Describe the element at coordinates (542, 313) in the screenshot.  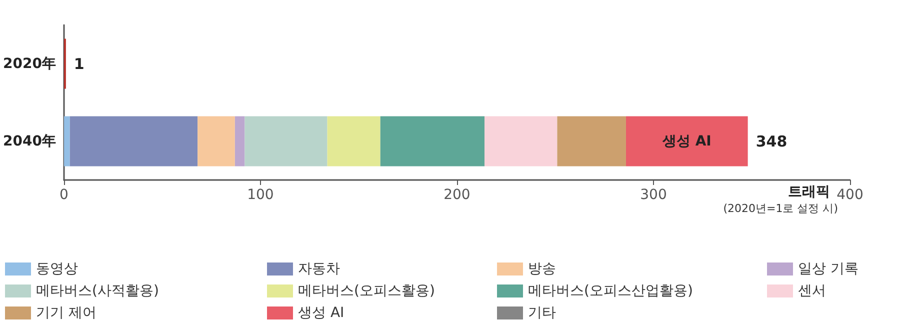
I see `legend-label: 기타` at that location.